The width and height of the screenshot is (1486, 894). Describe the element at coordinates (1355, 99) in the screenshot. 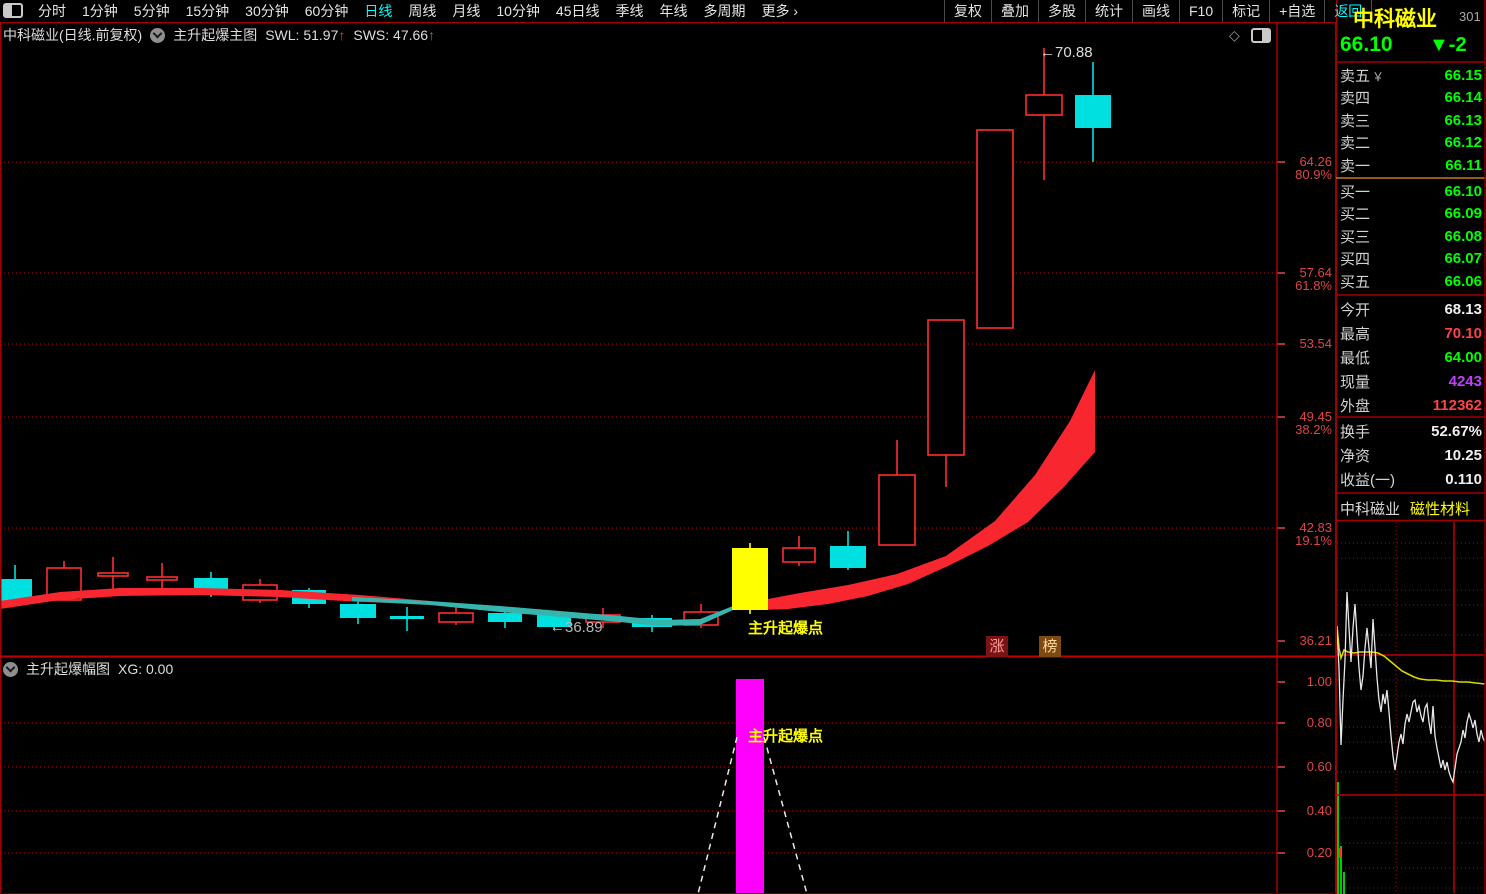

I see `ask-row-4-label: 卖四` at that location.